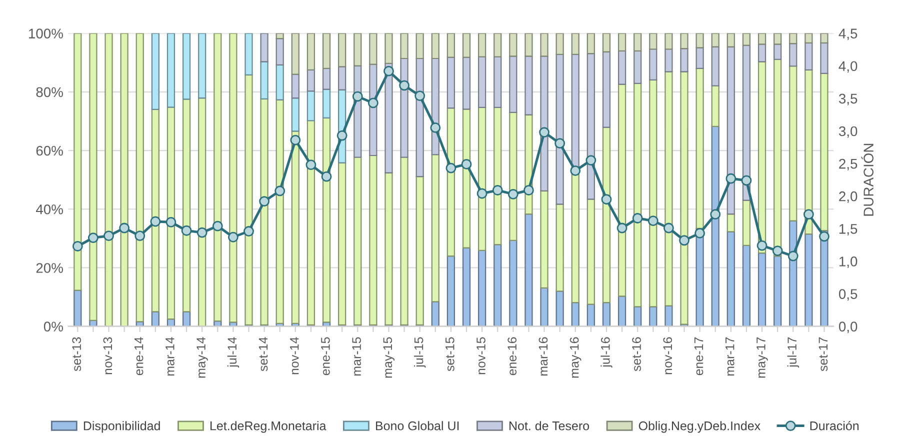  I want to click on y-tick-label: 20%, so click(49, 268).